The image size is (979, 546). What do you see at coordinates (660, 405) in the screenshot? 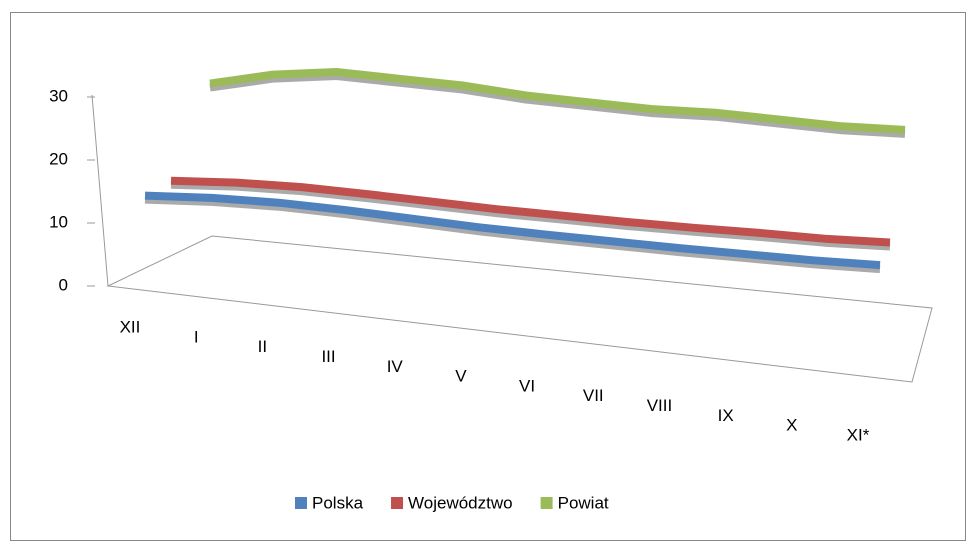
I see `x-tick-label: VIII` at bounding box center [660, 405].